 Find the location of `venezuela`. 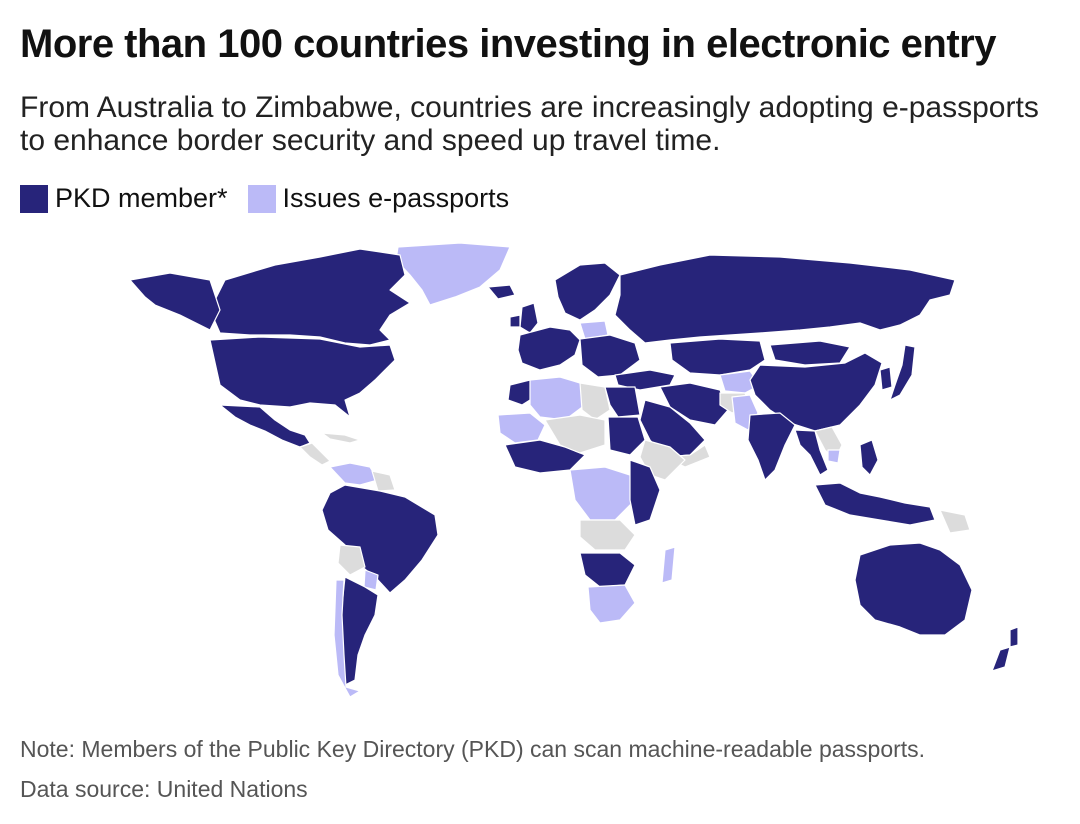

venezuela is located at coordinates (354, 474).